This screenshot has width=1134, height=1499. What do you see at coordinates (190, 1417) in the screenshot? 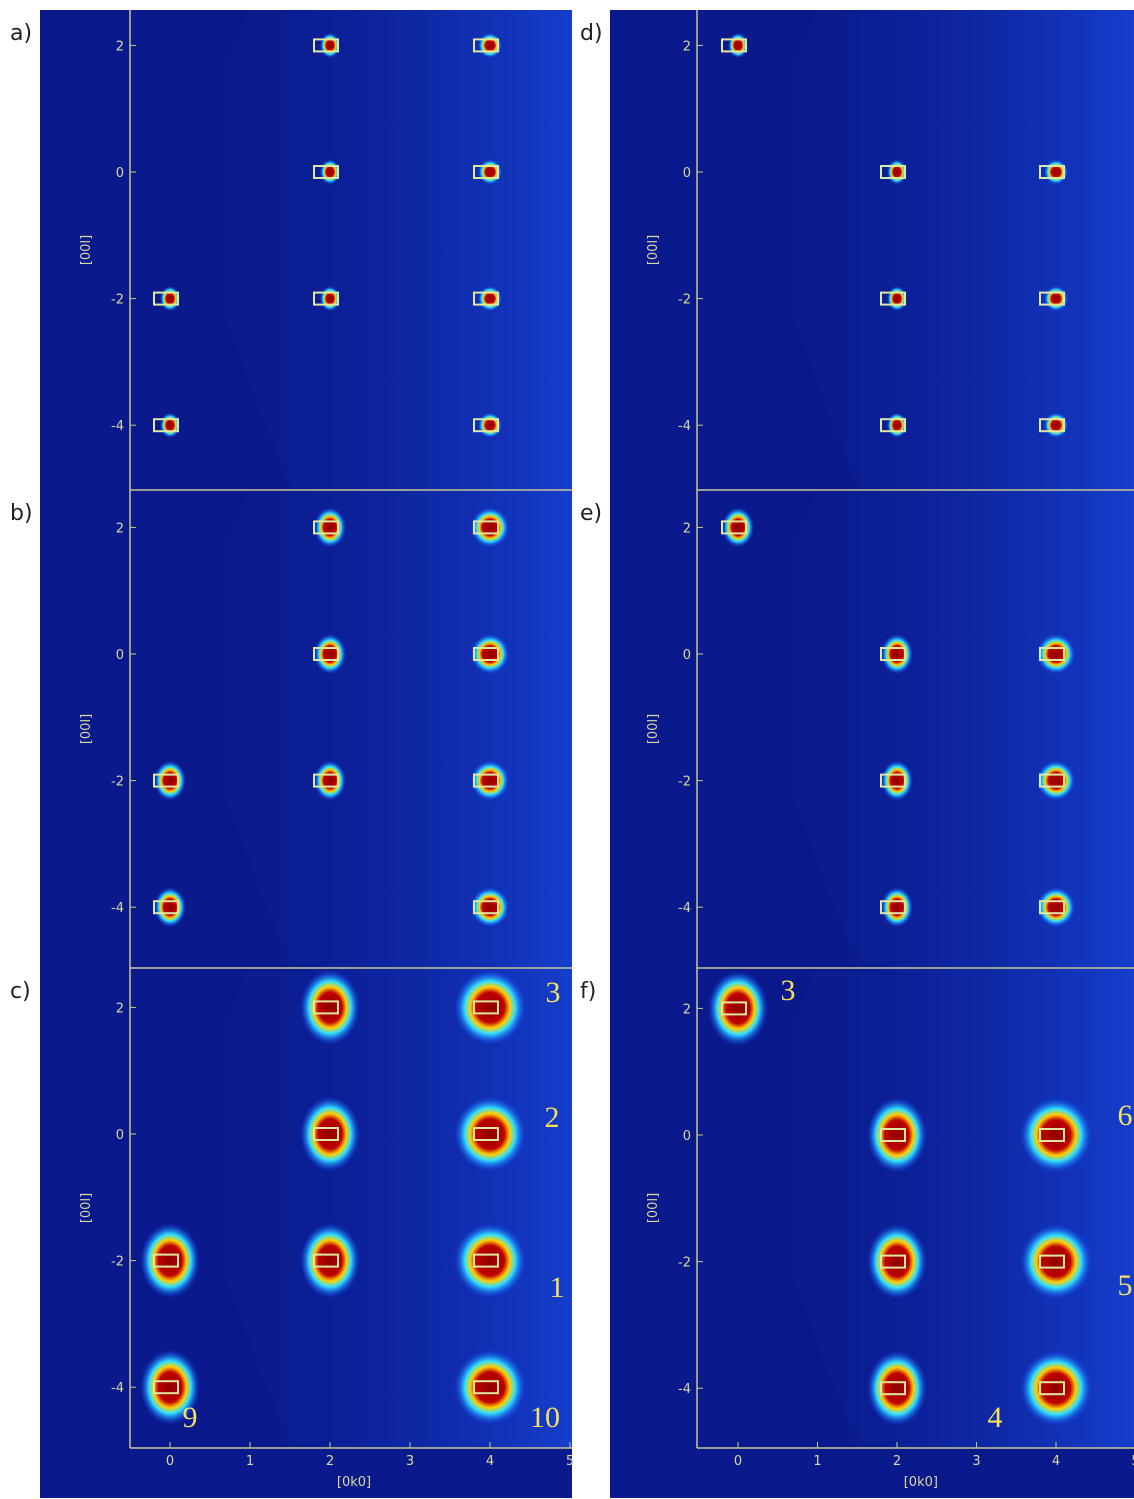
I see `spot-number: 9` at bounding box center [190, 1417].